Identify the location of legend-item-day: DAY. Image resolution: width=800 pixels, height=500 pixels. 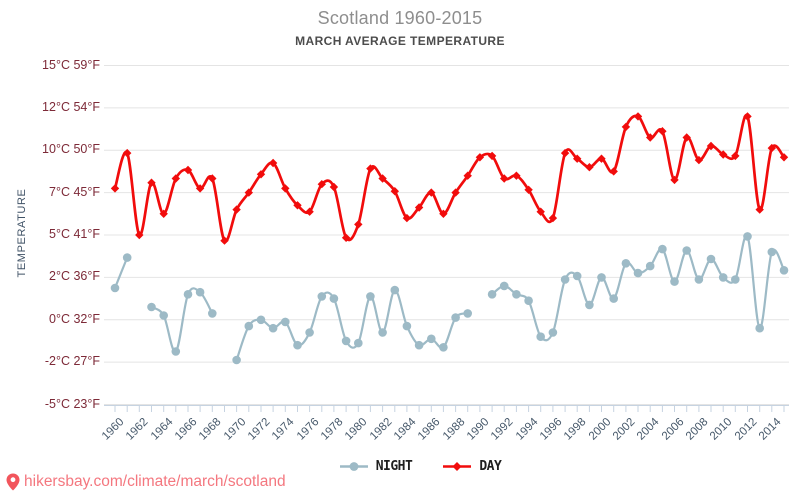
(472, 466).